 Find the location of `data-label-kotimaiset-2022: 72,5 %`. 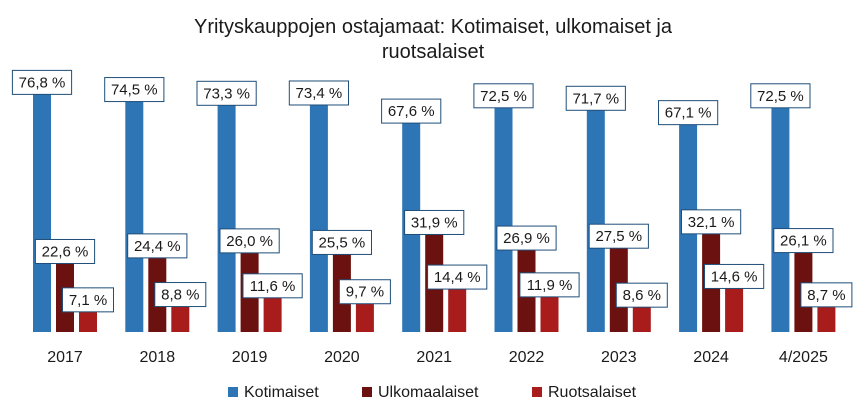

data-label-kotimaiset-2022: 72,5 % is located at coordinates (503, 96).